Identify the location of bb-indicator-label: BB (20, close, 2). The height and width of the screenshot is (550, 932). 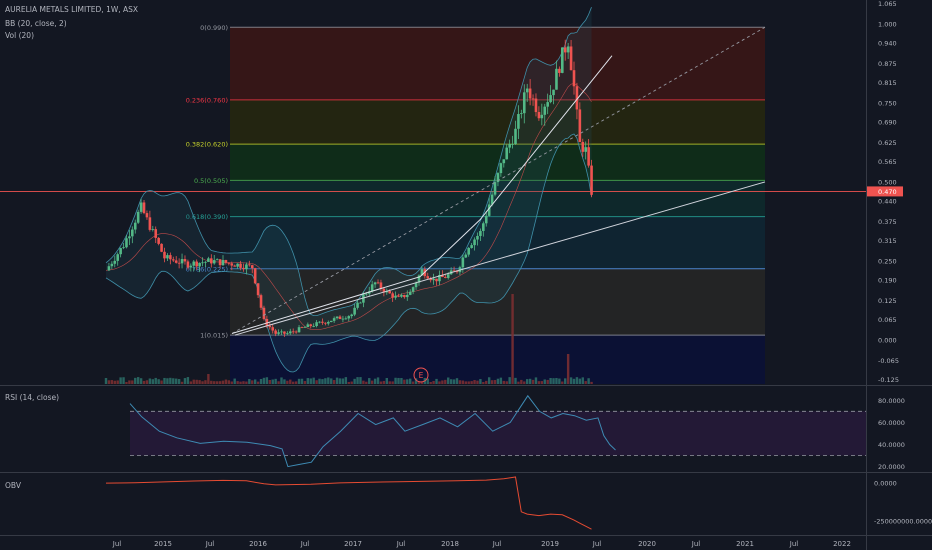
(36, 23).